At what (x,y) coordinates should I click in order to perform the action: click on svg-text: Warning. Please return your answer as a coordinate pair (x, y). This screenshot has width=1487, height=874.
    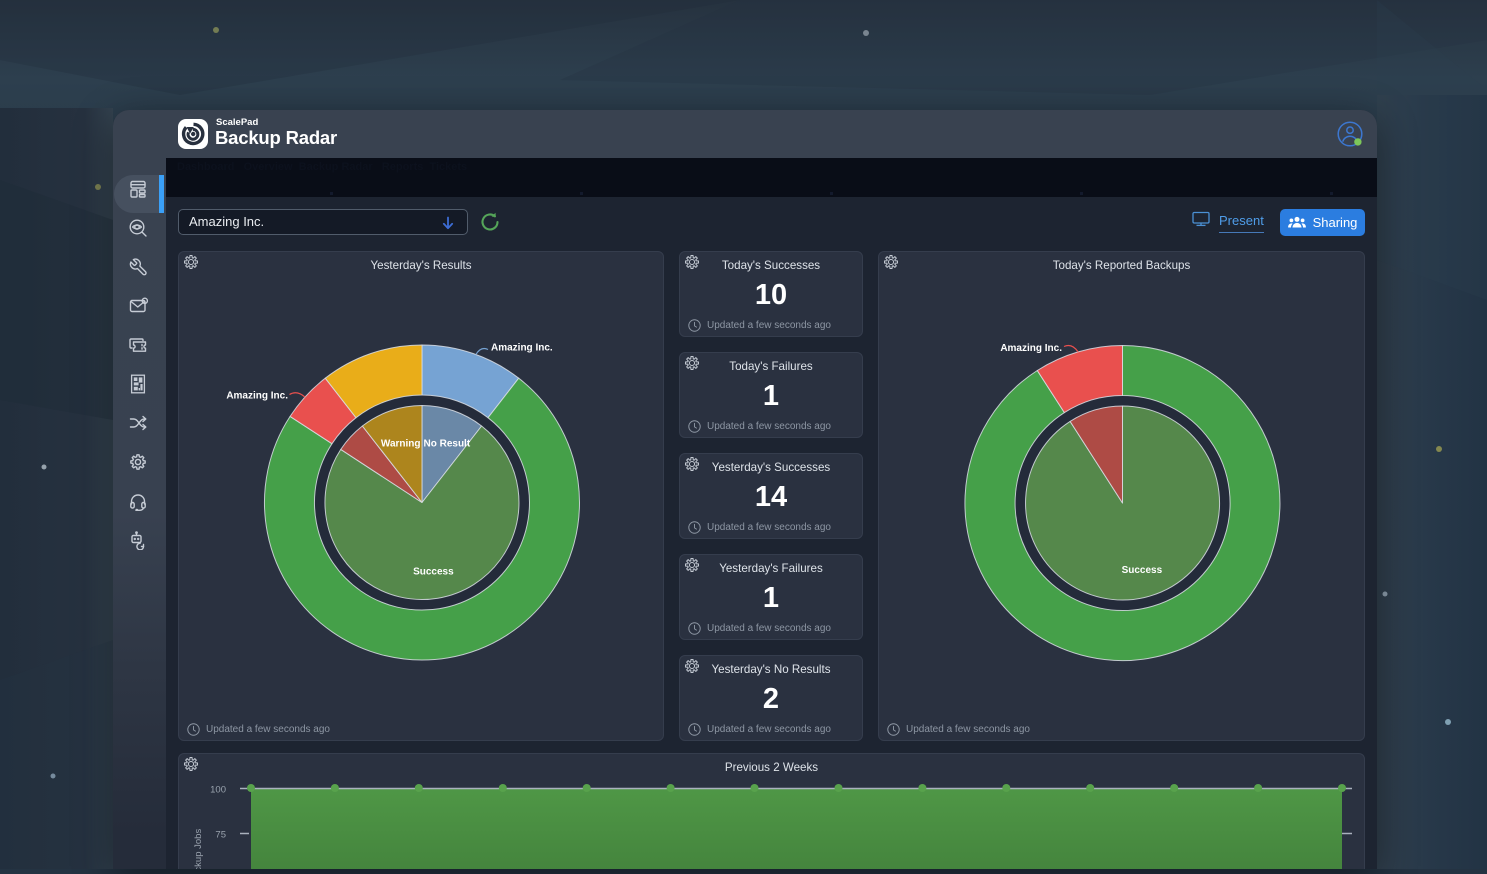
    Looking at the image, I should click on (401, 444).